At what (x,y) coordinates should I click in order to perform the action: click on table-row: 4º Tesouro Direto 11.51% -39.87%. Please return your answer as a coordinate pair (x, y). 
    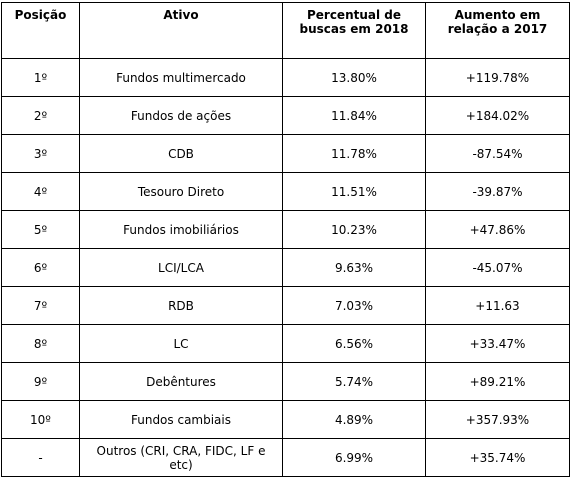
    Looking at the image, I should click on (285, 191).